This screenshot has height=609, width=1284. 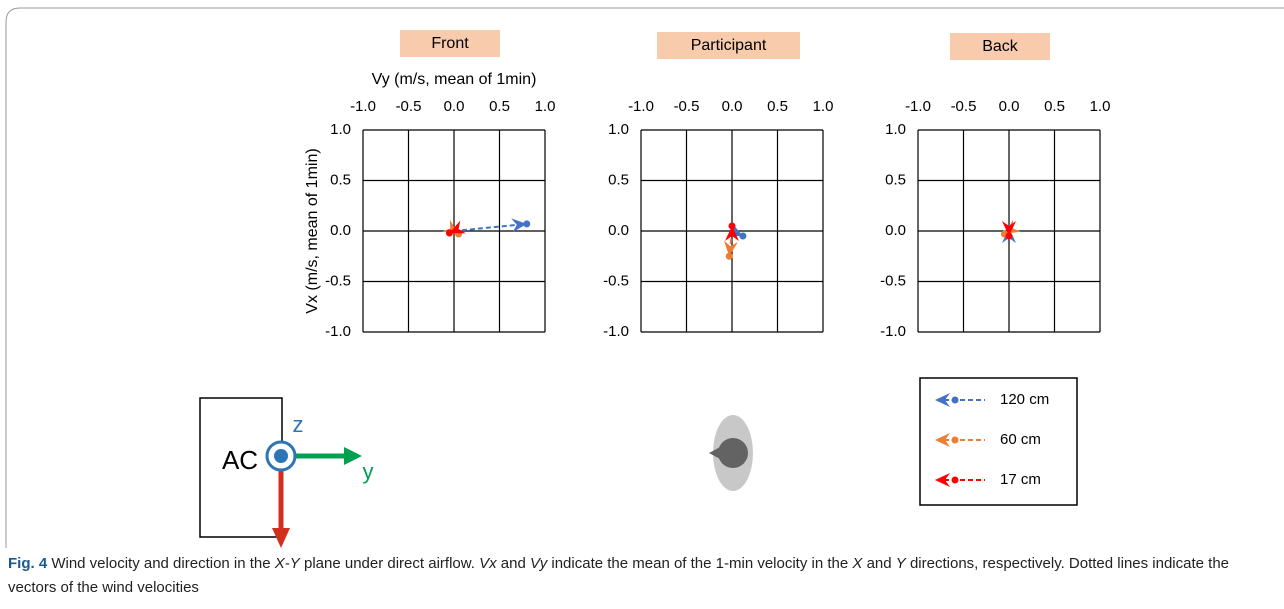 I want to click on head, so click(x=733, y=453).